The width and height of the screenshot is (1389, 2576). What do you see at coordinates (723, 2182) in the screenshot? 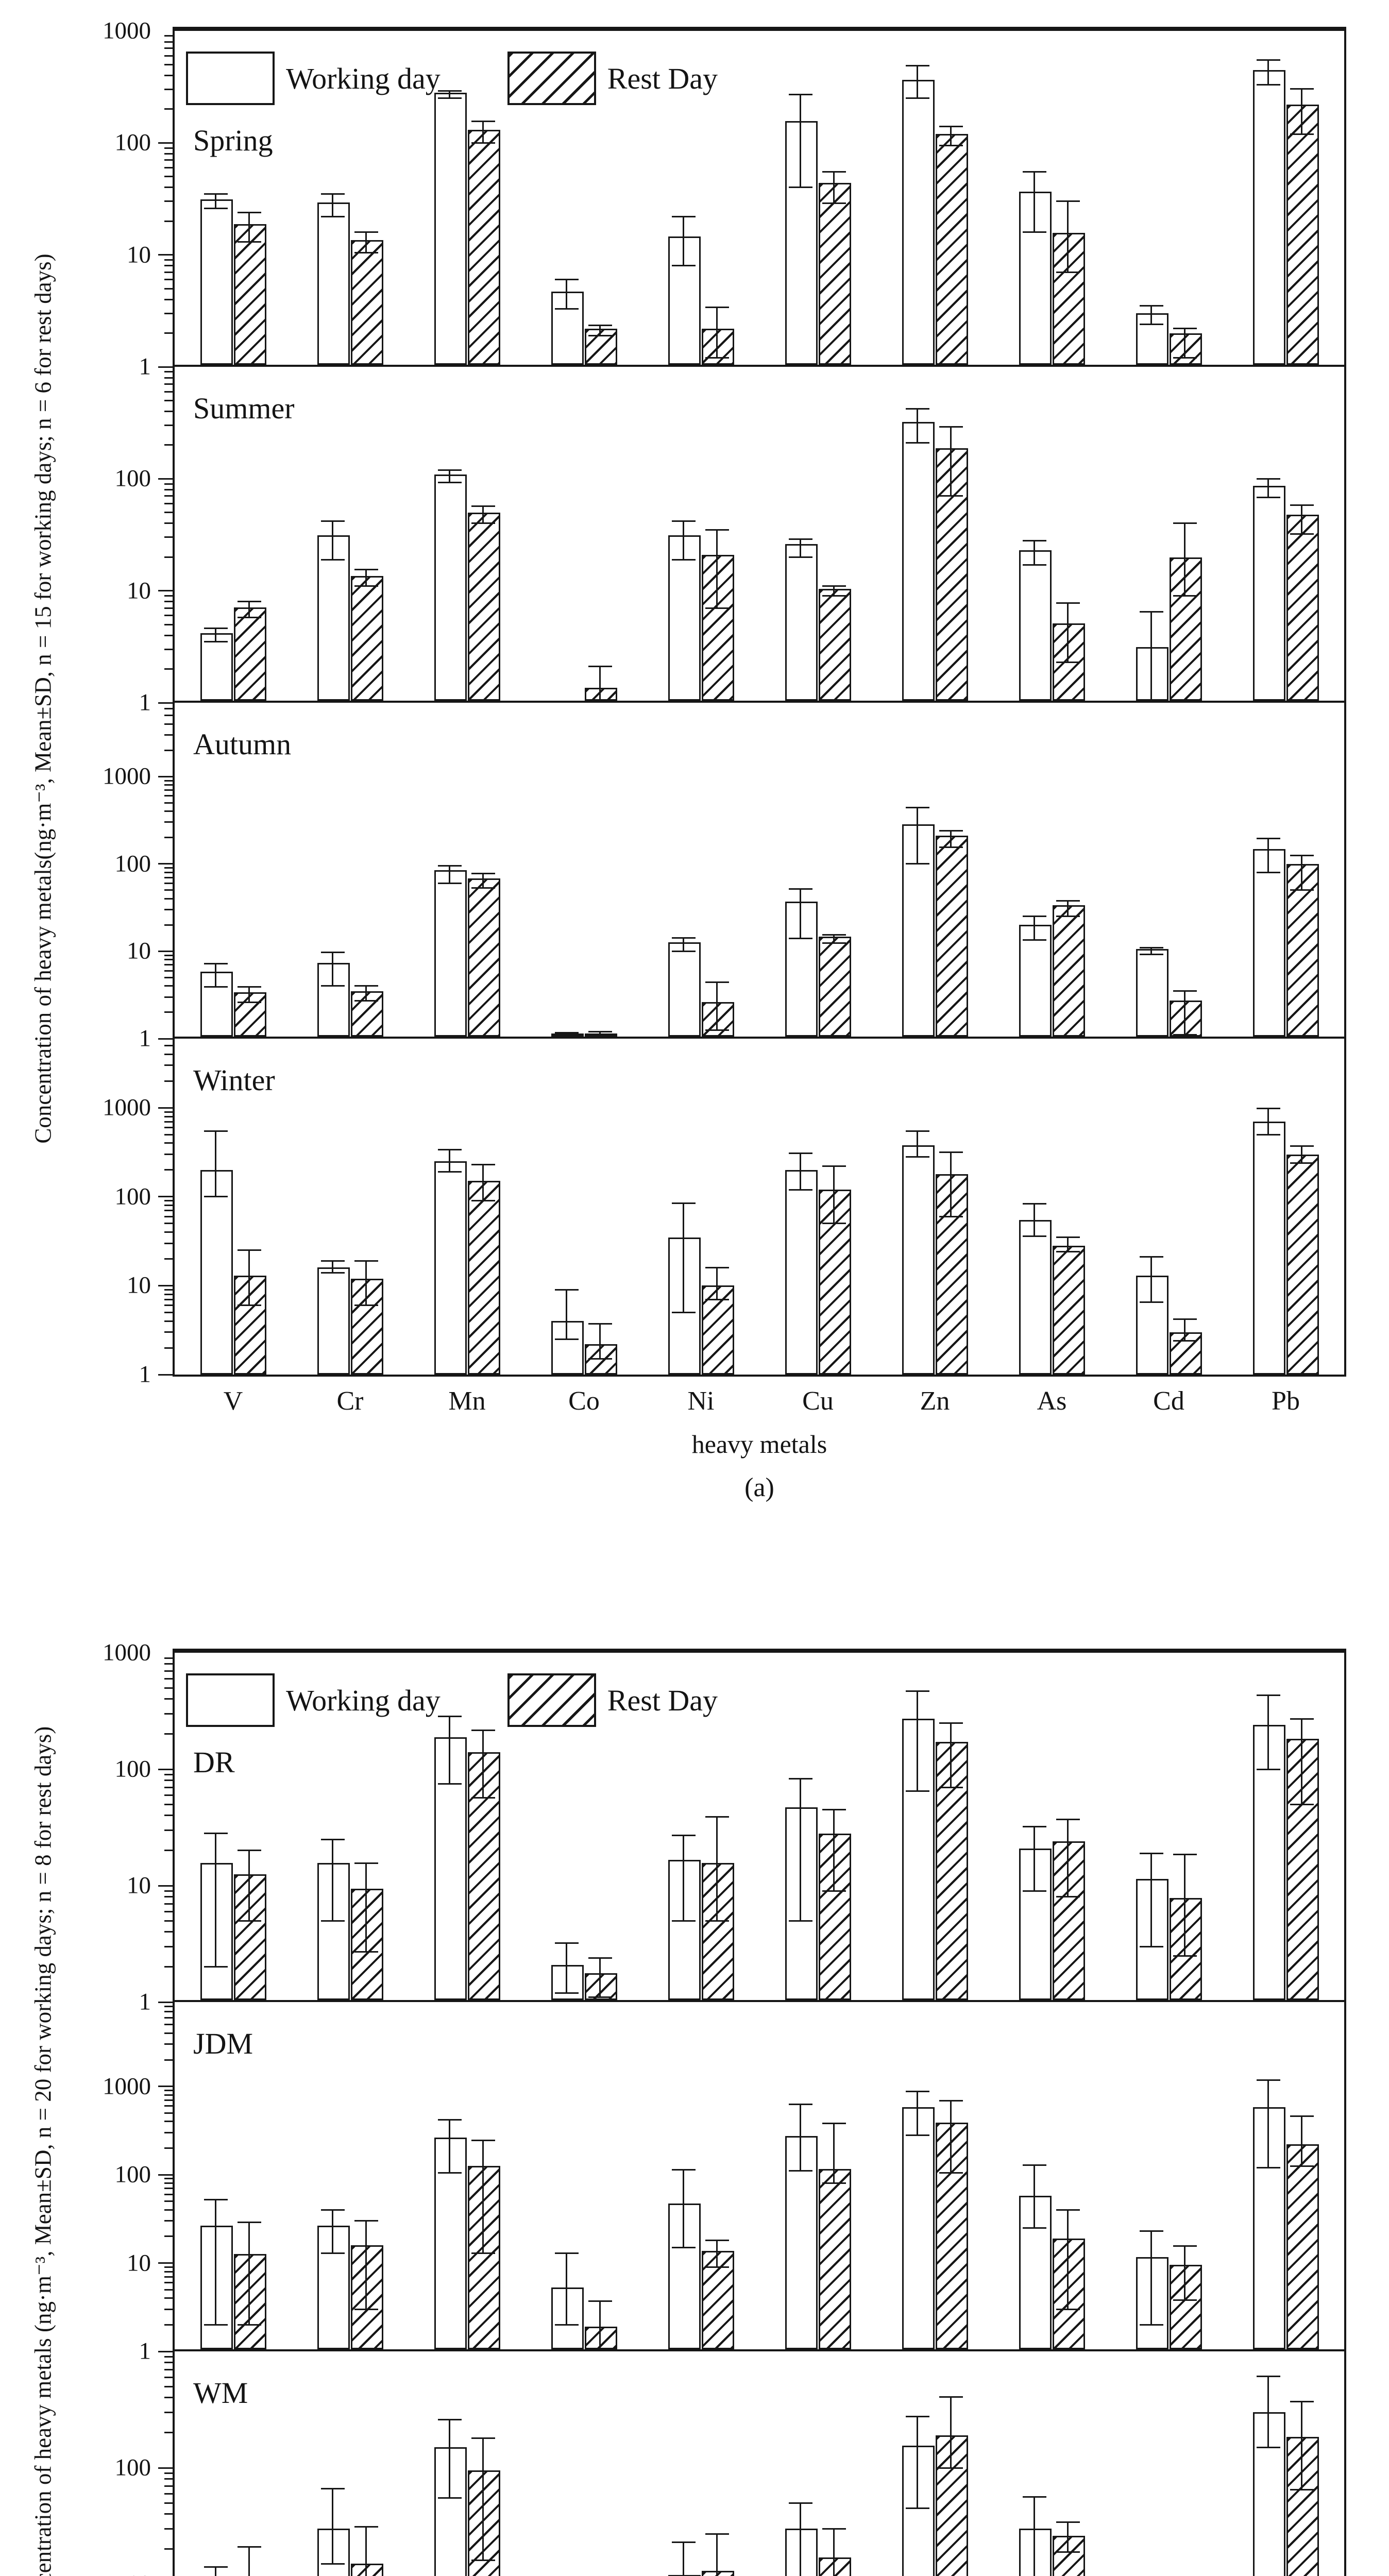
I see `subplot-jdm: 1 10 100 1000 JDM` at bounding box center [723, 2182].